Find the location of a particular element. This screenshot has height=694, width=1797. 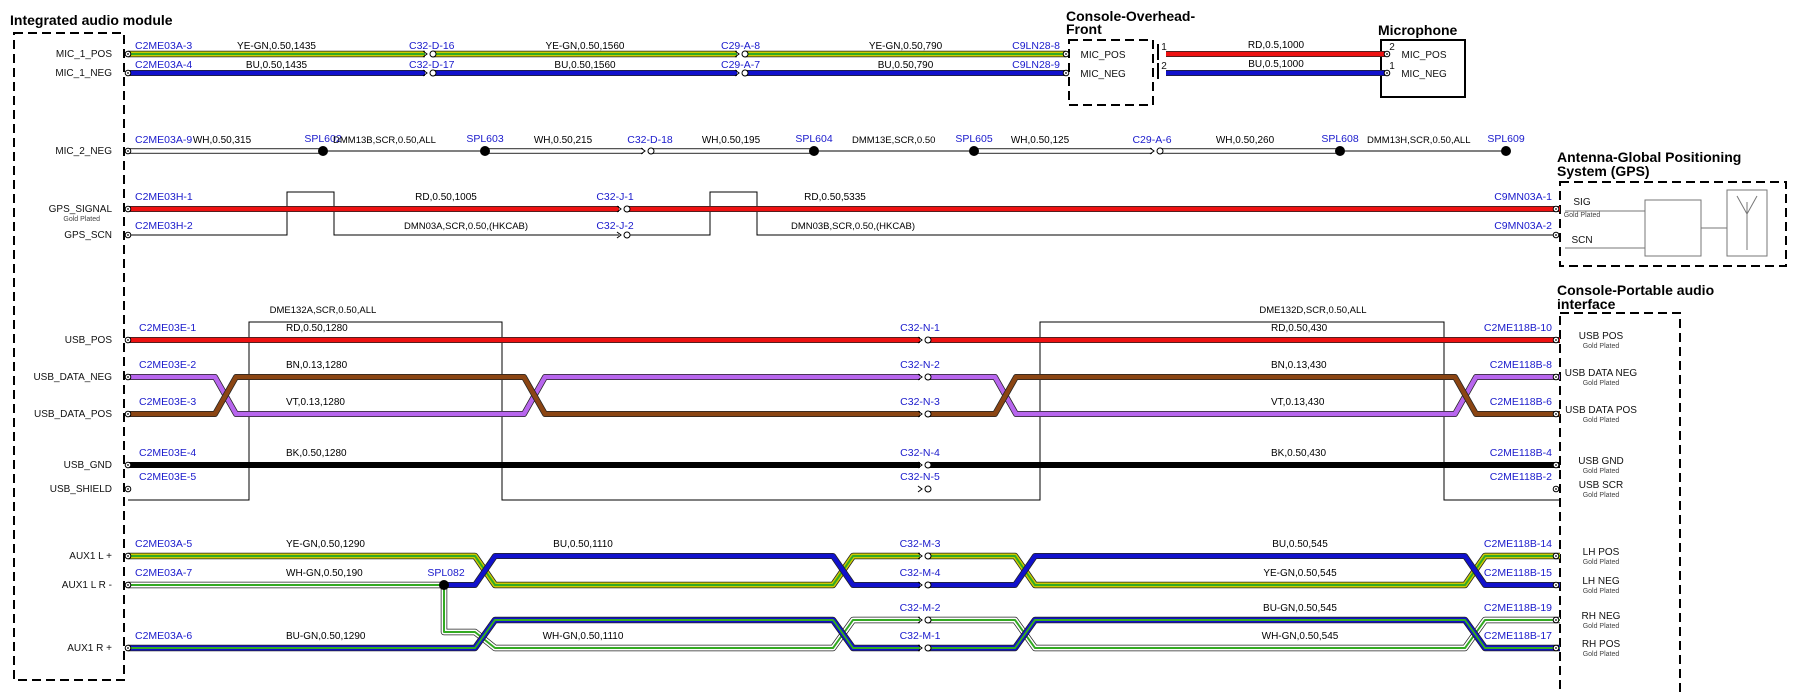

wire-label: RD,0.50,1005 is located at coordinates (446, 197).